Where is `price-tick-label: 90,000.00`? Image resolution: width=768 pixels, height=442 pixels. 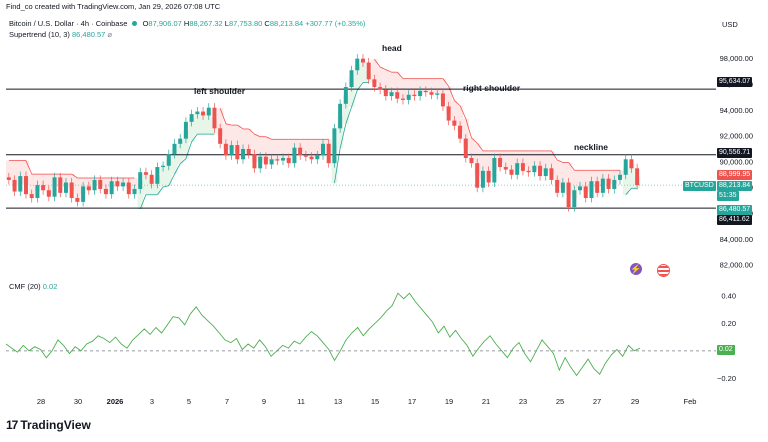 price-tick-label: 90,000.00 is located at coordinates (736, 161).